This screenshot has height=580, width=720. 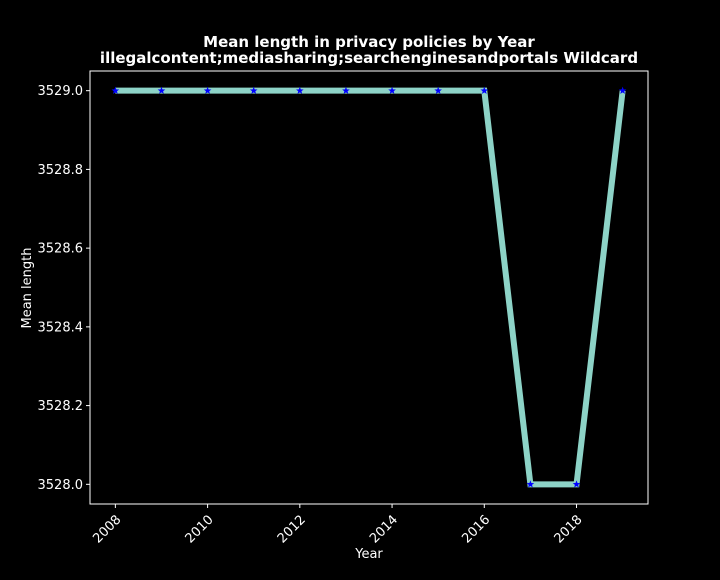 What do you see at coordinates (61, 170) in the screenshot?
I see `y-tick-label: 3528.8` at bounding box center [61, 170].